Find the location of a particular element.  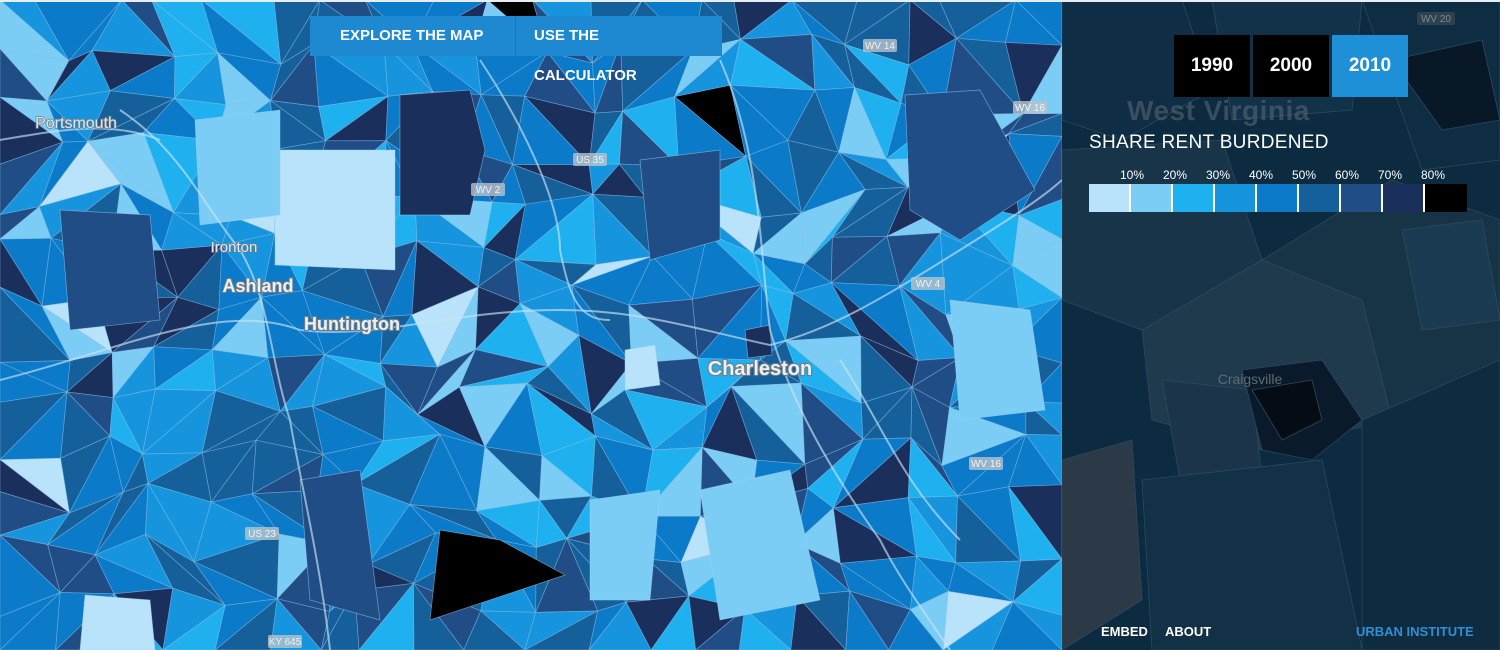

city-label: Ashland is located at coordinates (257, 286).